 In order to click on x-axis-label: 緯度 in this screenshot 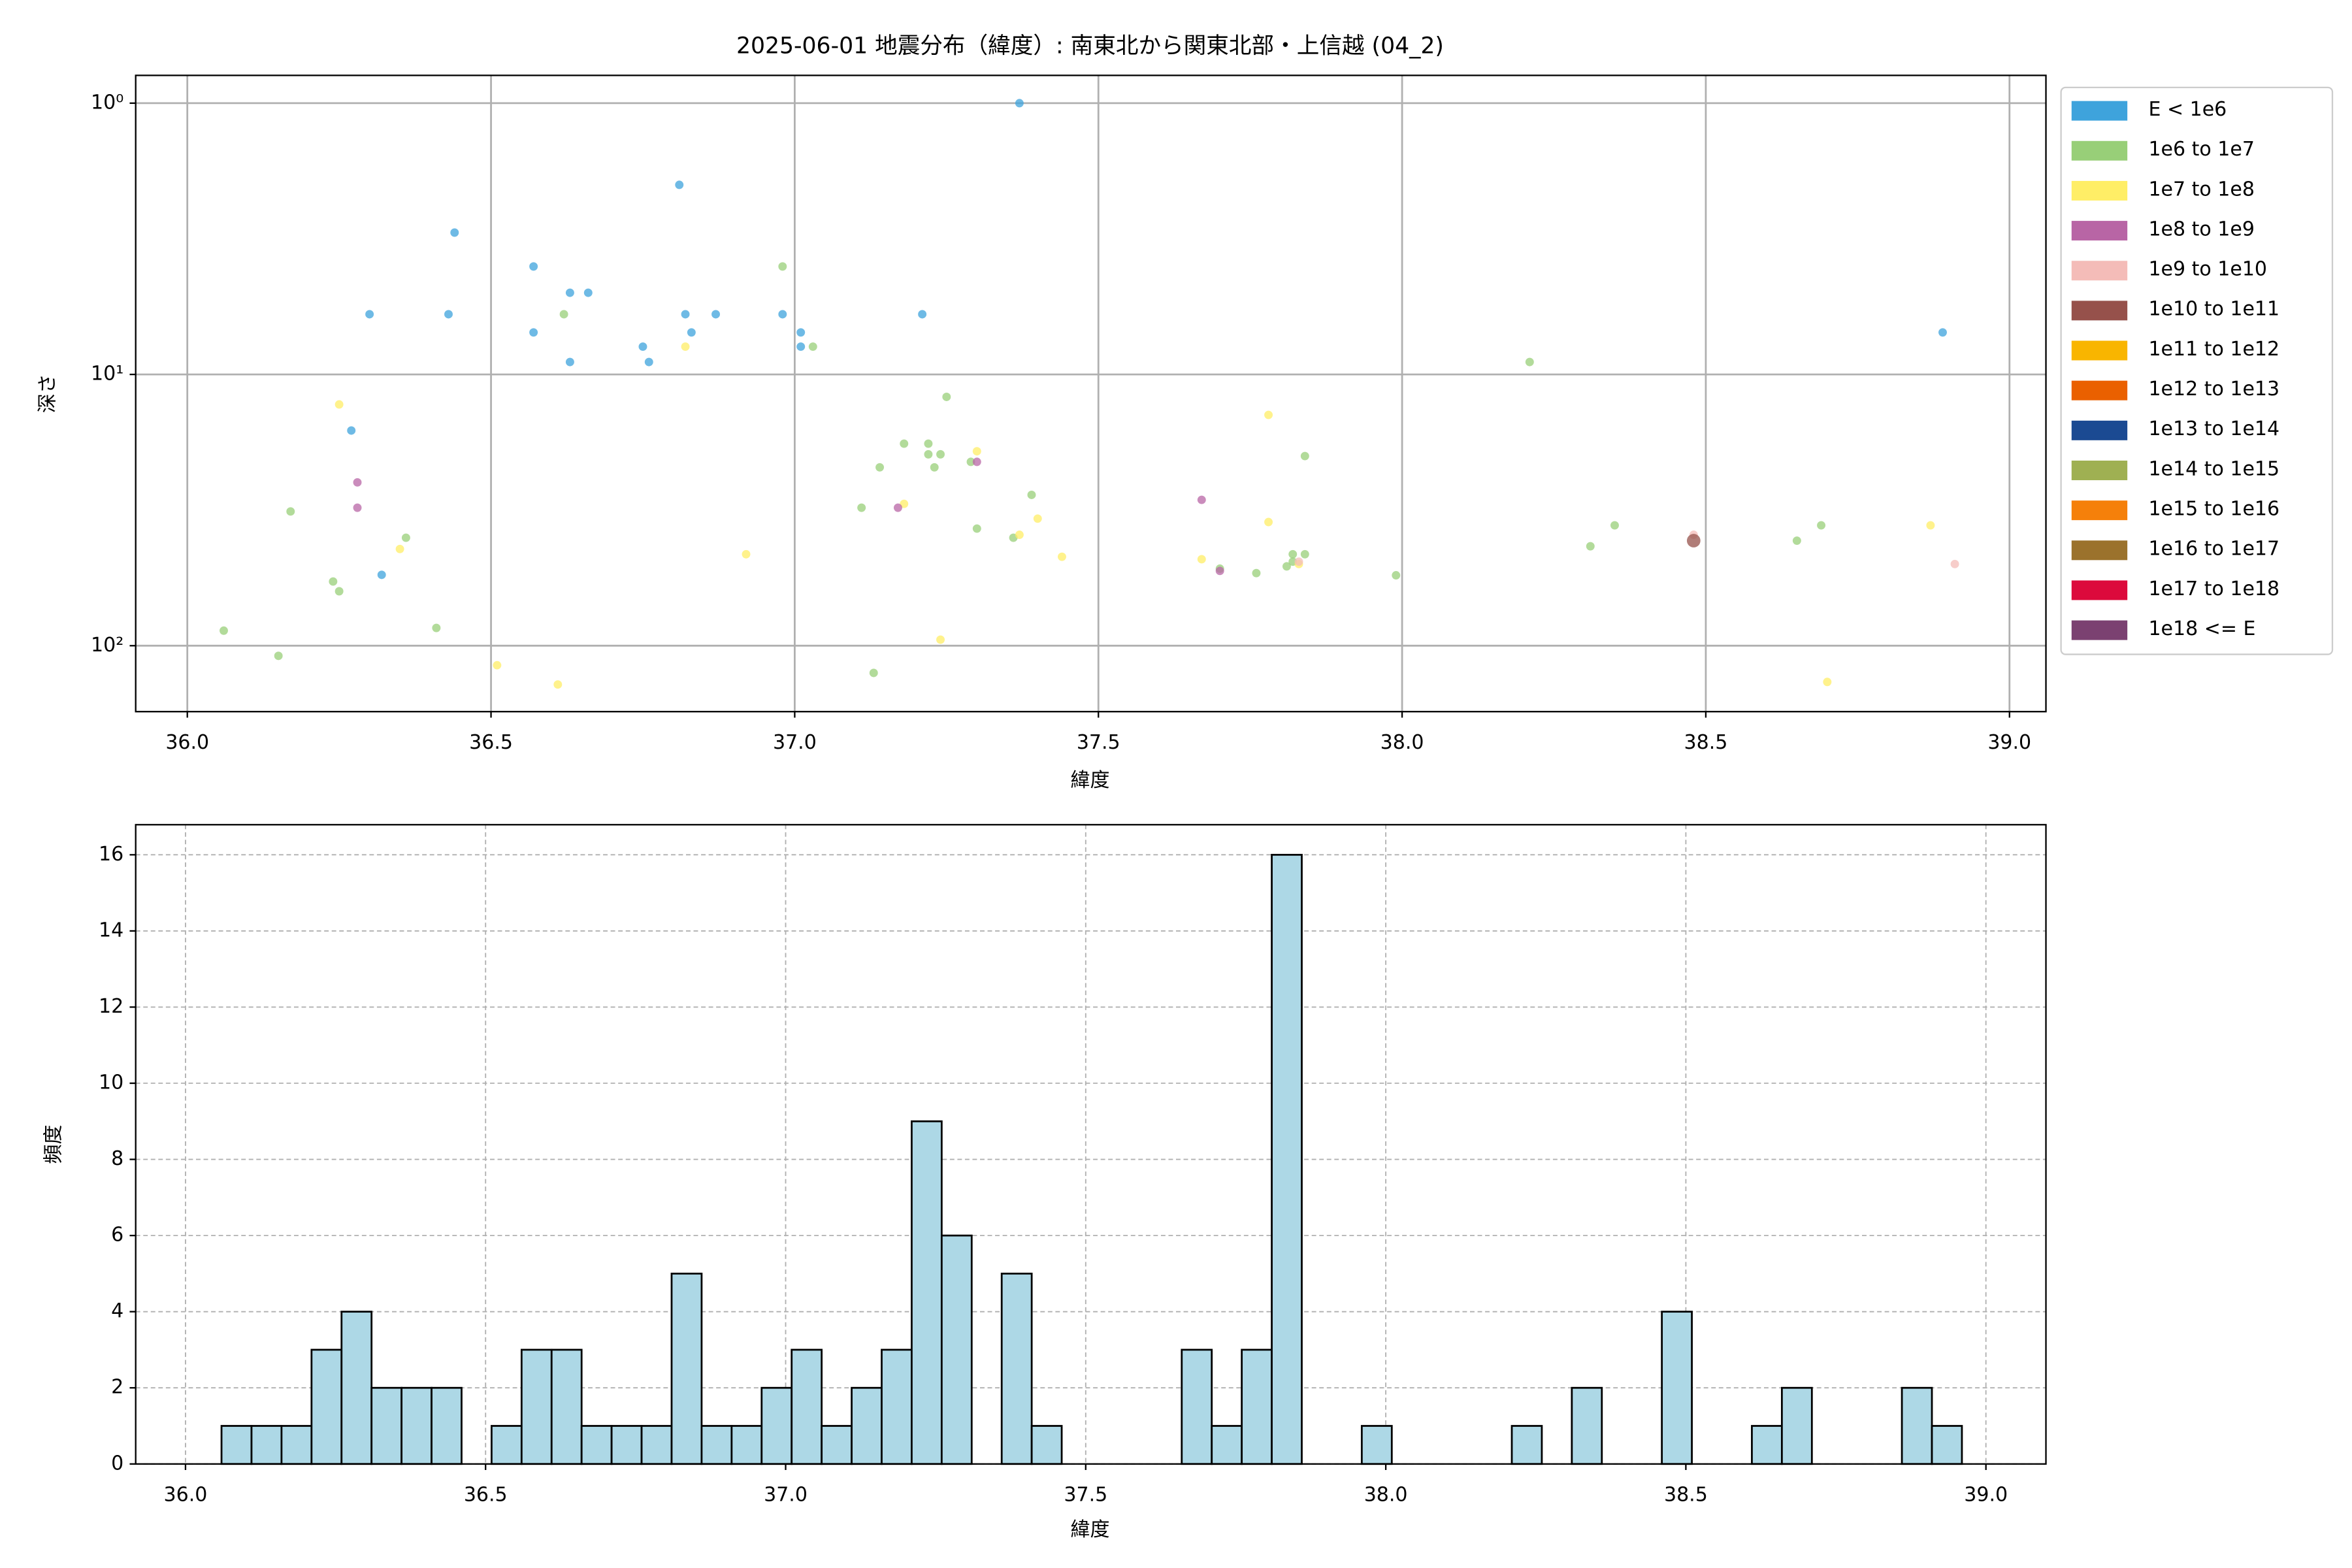, I will do `click(1089, 780)`.